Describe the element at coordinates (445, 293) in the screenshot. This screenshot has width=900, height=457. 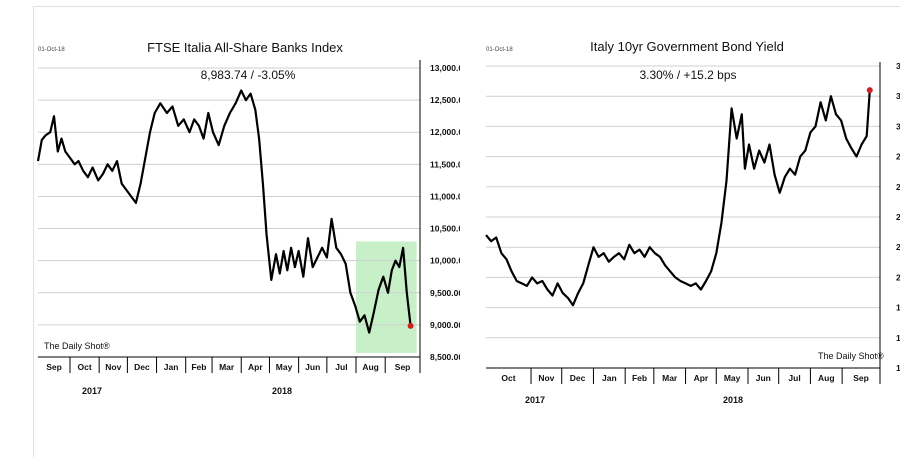
I see `y-tick-label: 9,500.00` at that location.